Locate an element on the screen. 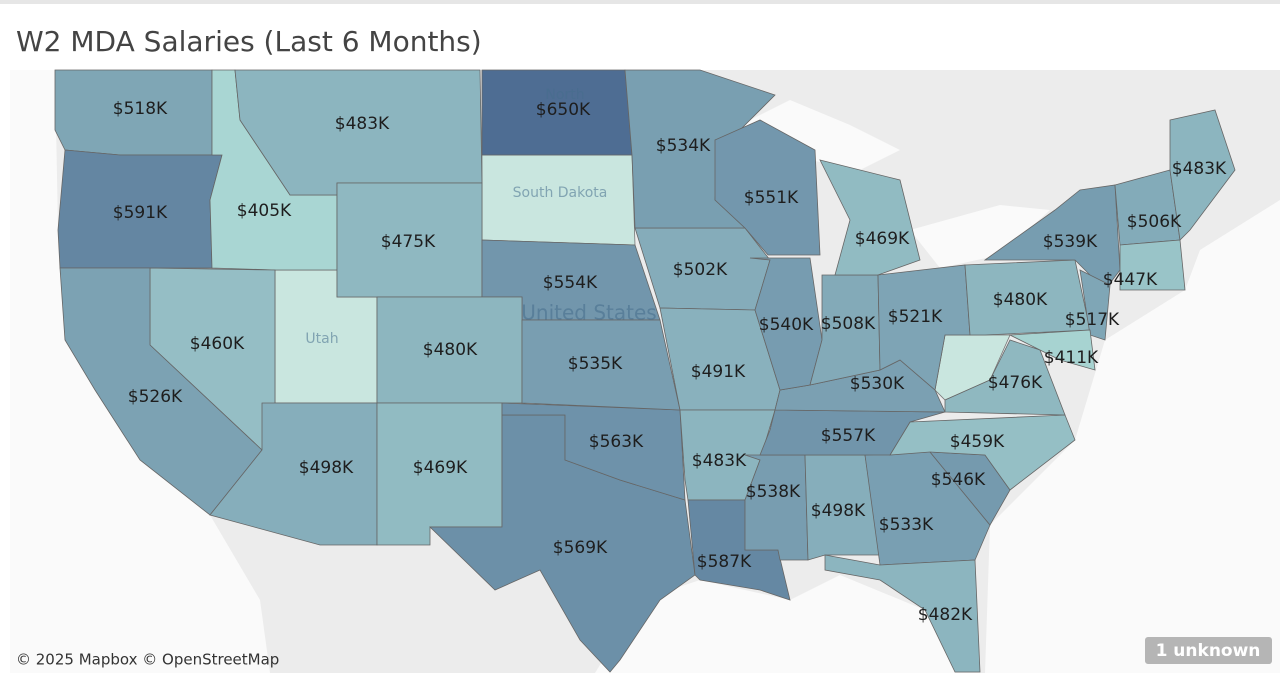 This screenshot has width=1280, height=679. basemap-label: United States is located at coordinates (588, 313).